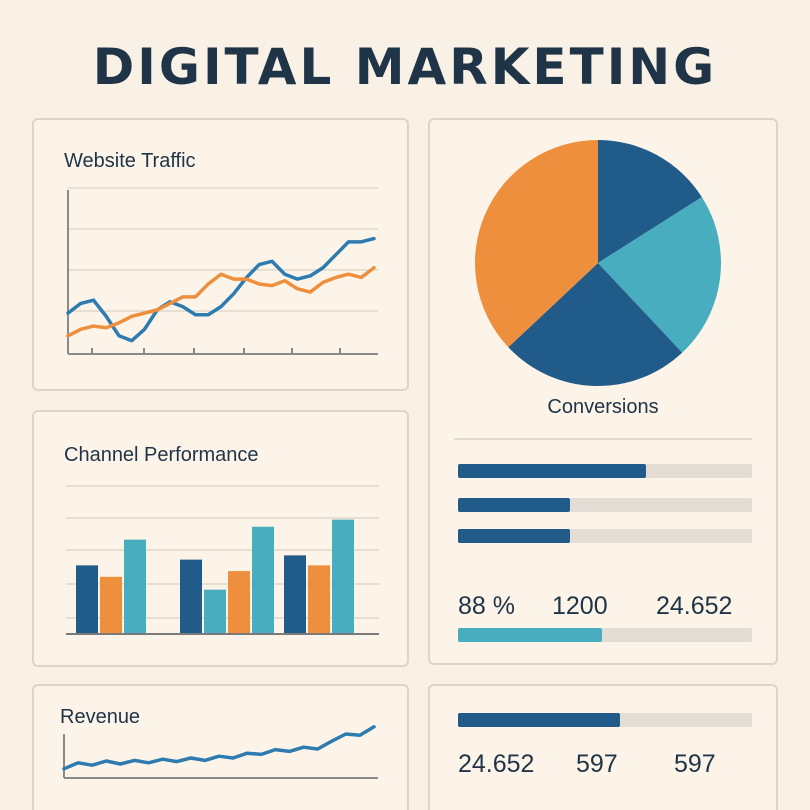 This screenshot has height=810, width=810. I want to click on traffic-chart, so click(222, 271).